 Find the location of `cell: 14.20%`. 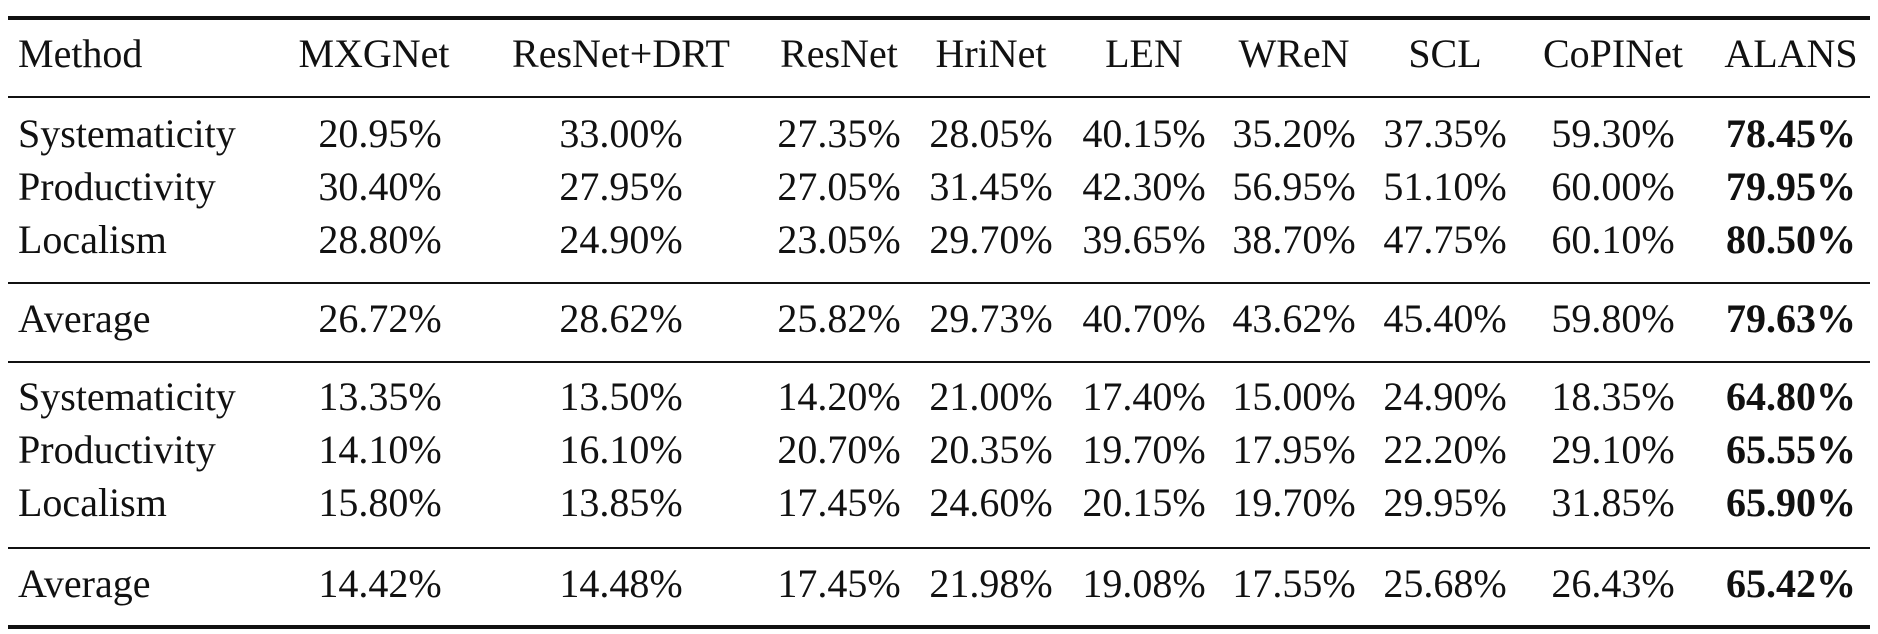

cell: 14.20% is located at coordinates (838, 396).